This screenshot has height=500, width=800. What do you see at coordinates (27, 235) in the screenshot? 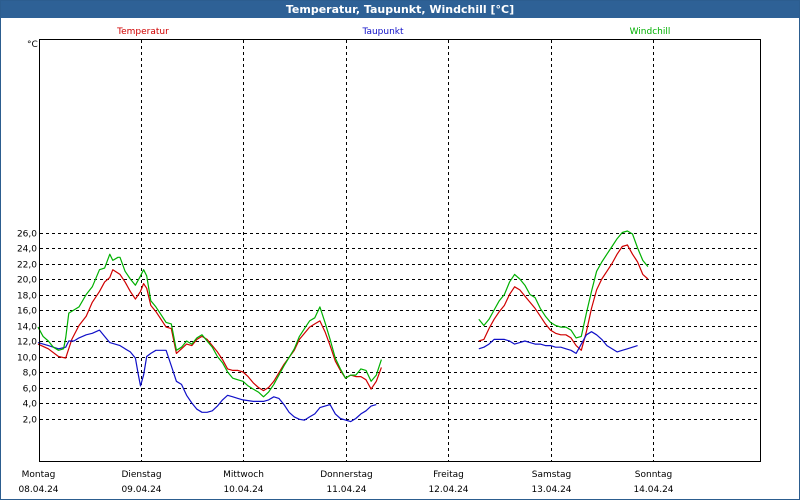
I see `y-tick-label: 26,0` at bounding box center [27, 235].